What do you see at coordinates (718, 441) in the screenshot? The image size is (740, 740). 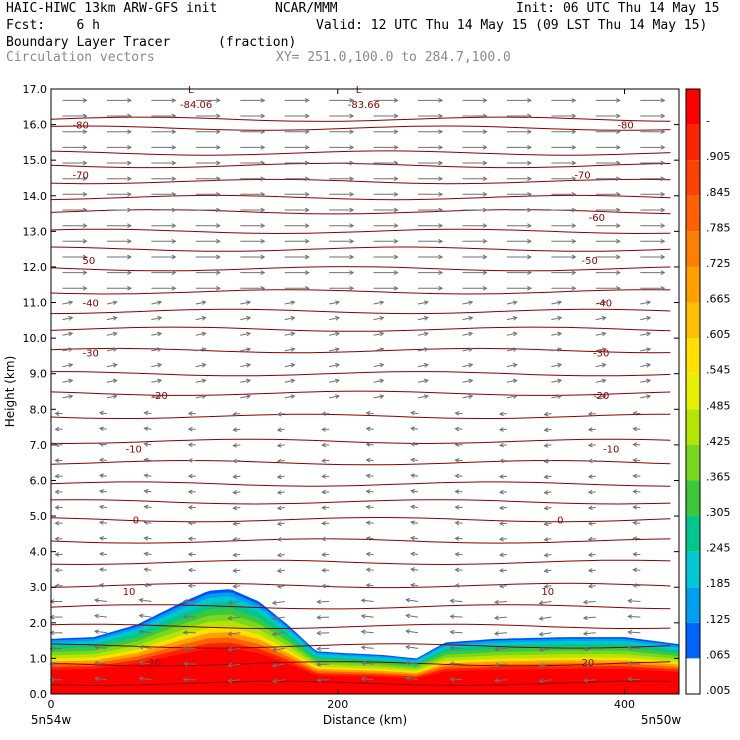 I see `colorbar-label: .425` at bounding box center [718, 441].